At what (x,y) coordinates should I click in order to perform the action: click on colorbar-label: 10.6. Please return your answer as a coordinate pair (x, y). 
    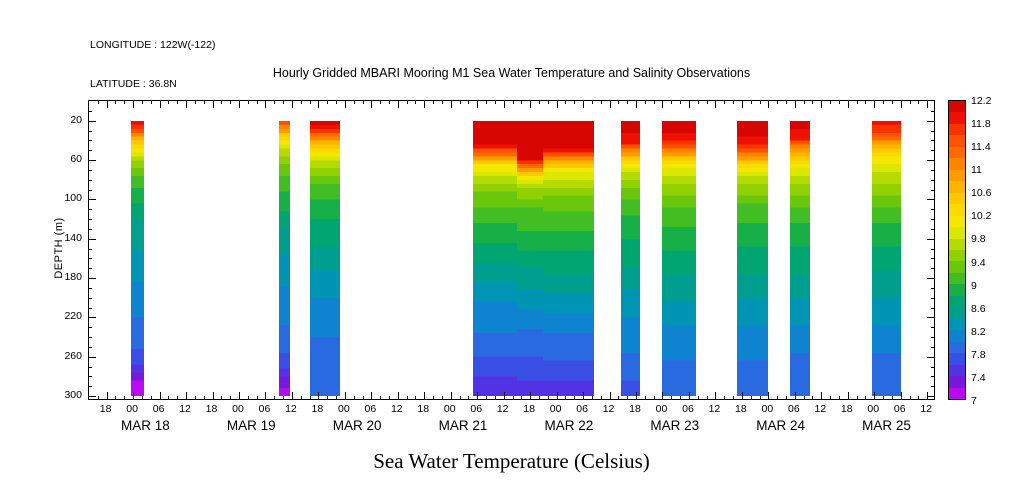
    Looking at the image, I should click on (981, 193).